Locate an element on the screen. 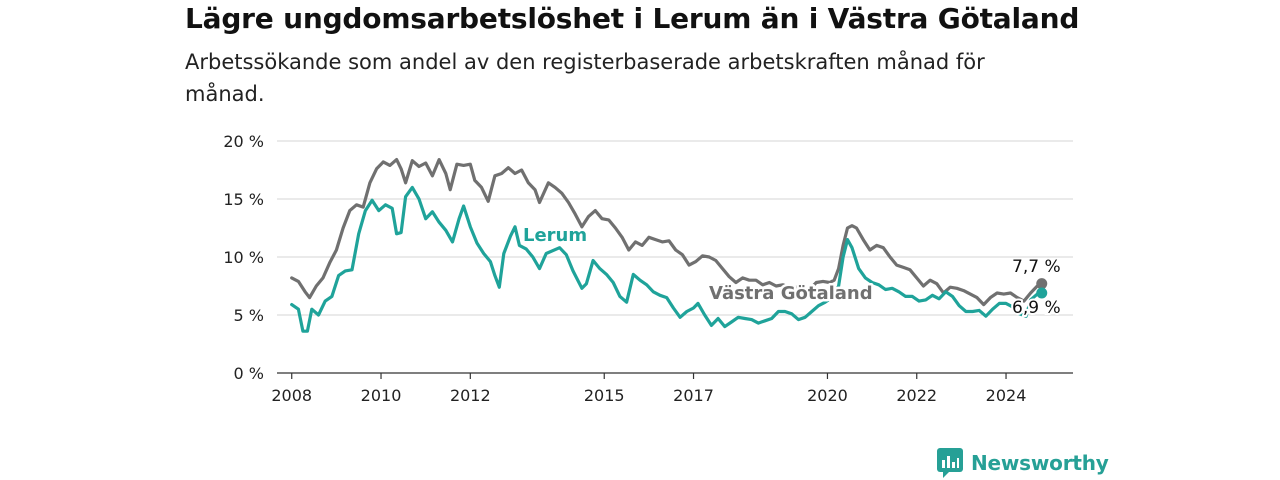 Image resolution: width=1280 pixels, height=480 pixels. lerum-series-label: Lerum is located at coordinates (555, 235).